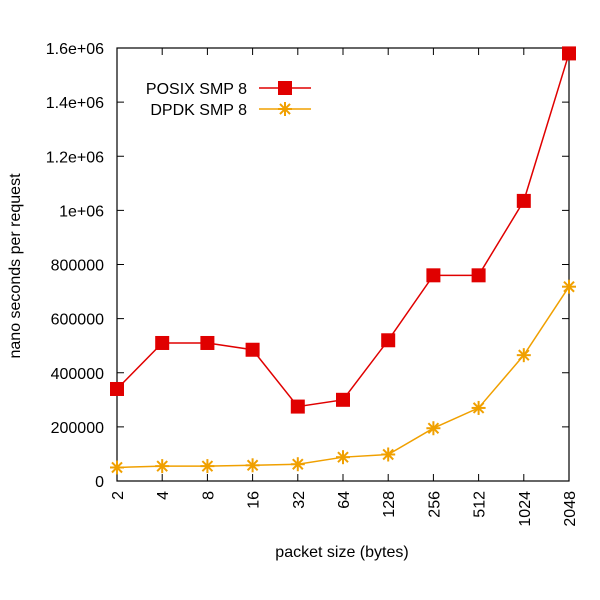 This screenshot has height=600, width=600. I want to click on x-tick-label: 1024, so click(525, 509).